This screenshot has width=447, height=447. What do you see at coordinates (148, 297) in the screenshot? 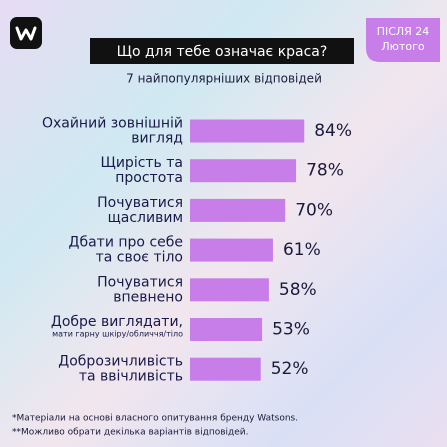
I see `category-label: впевнено` at bounding box center [148, 297].